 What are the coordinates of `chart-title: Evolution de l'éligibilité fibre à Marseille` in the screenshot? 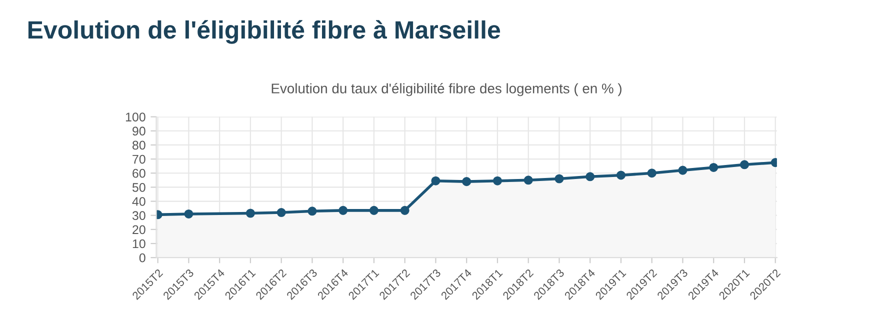 It's located at (264, 32).